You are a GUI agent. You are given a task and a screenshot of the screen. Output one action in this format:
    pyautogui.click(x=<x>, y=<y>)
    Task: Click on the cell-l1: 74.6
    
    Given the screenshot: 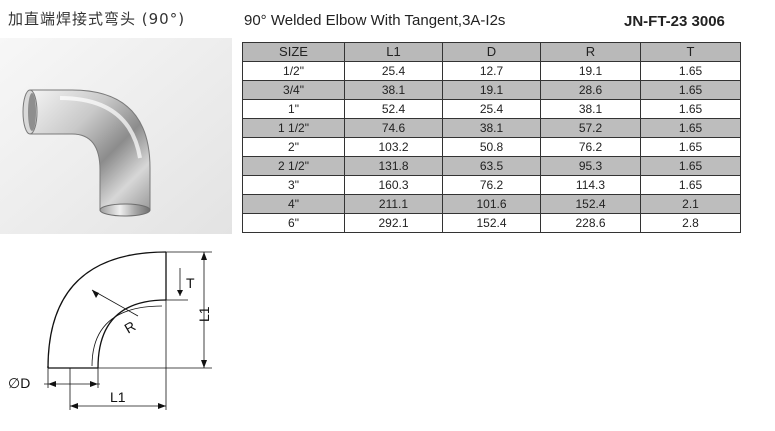 What is the action you would take?
    pyautogui.click(x=393, y=128)
    